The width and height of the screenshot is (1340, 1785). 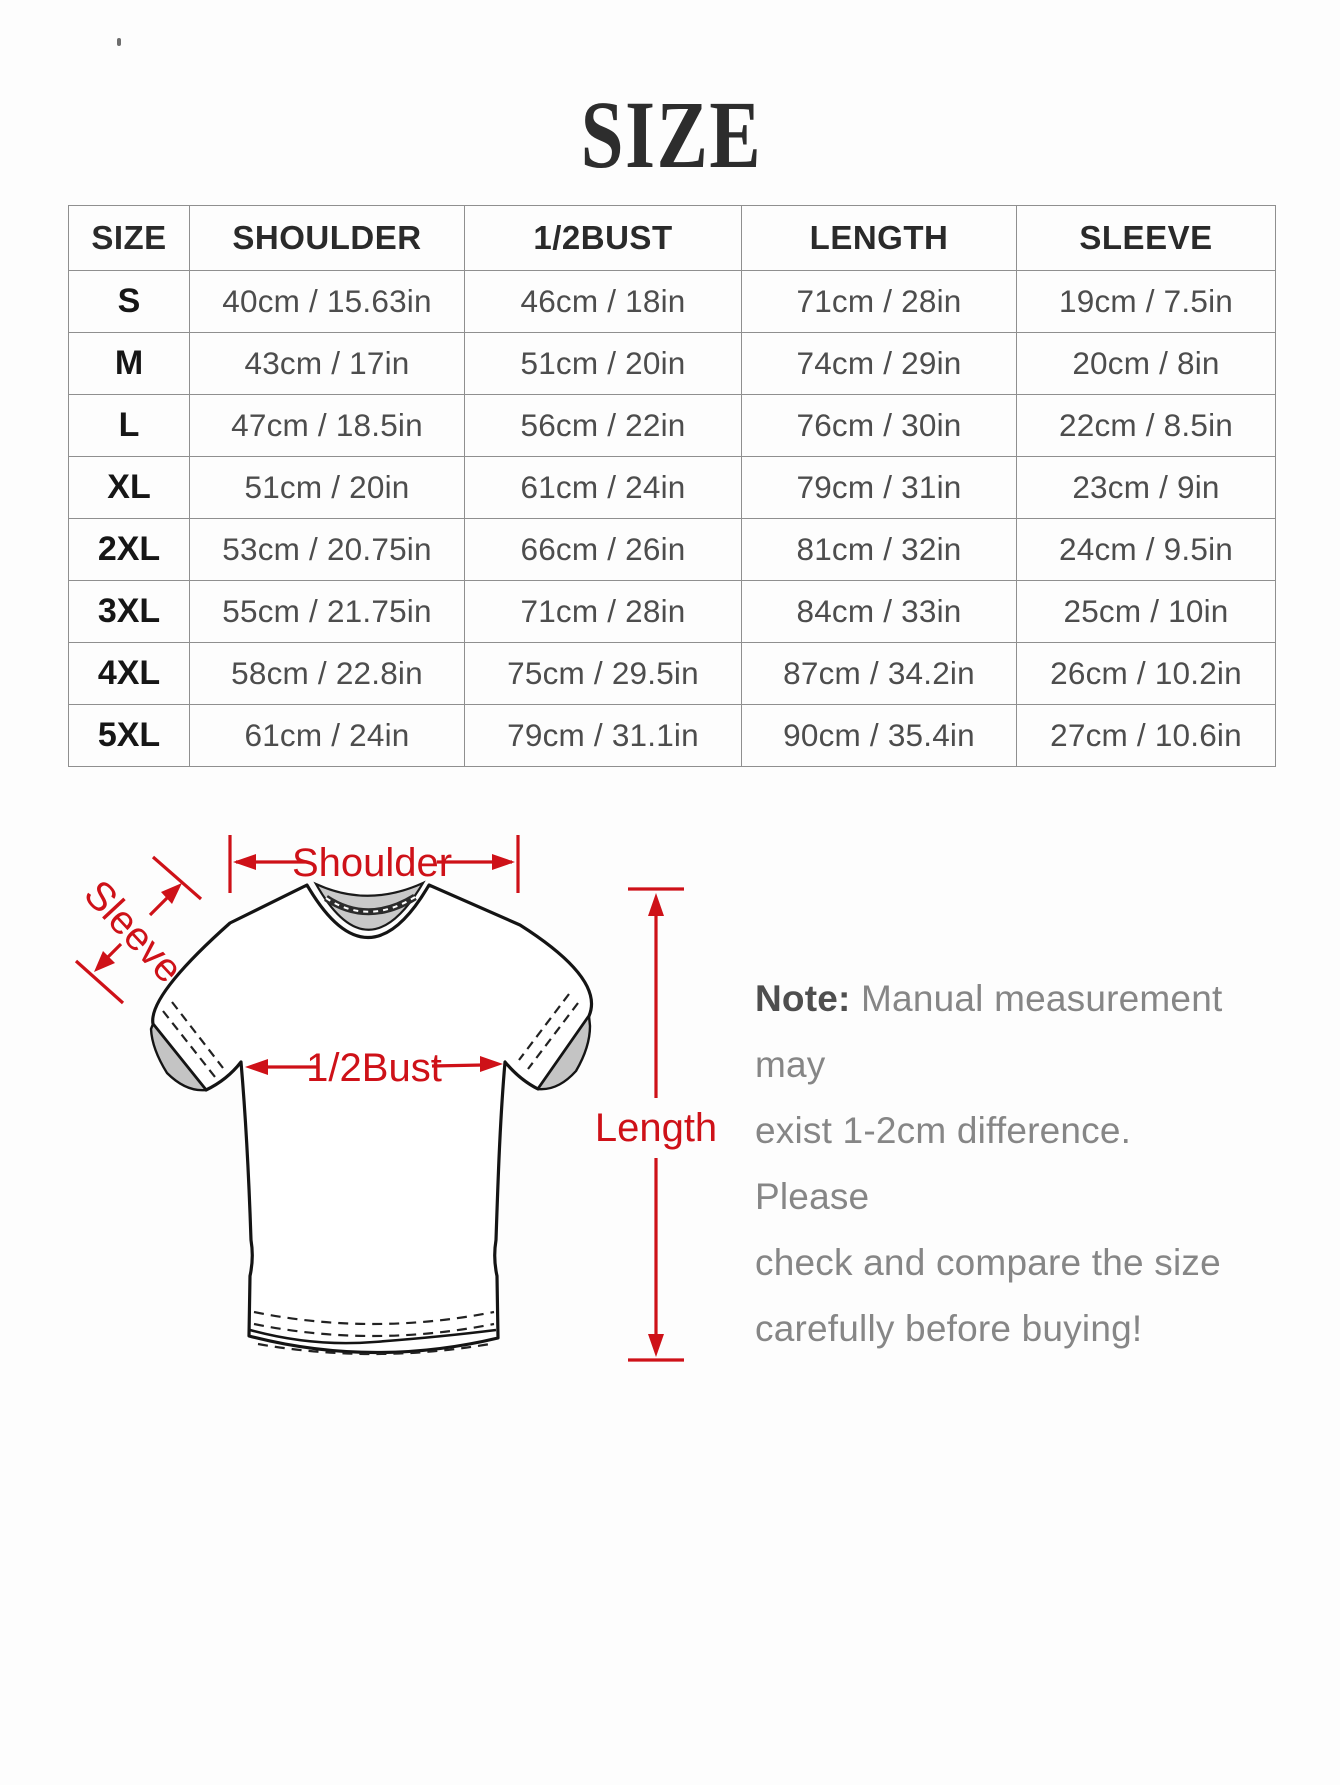 I want to click on sleeve-value: 22cm / 8.5in, so click(x=1146, y=425).